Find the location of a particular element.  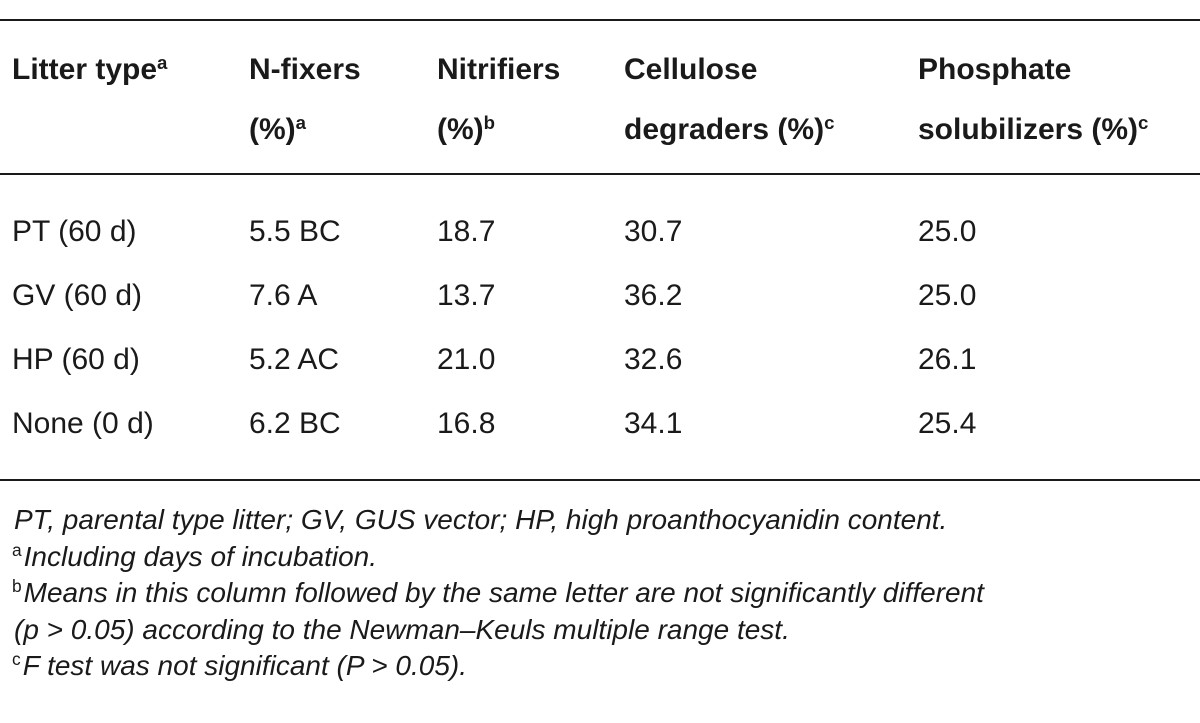

footnote-a: aIncluding days of incubation. is located at coordinates (195, 555).